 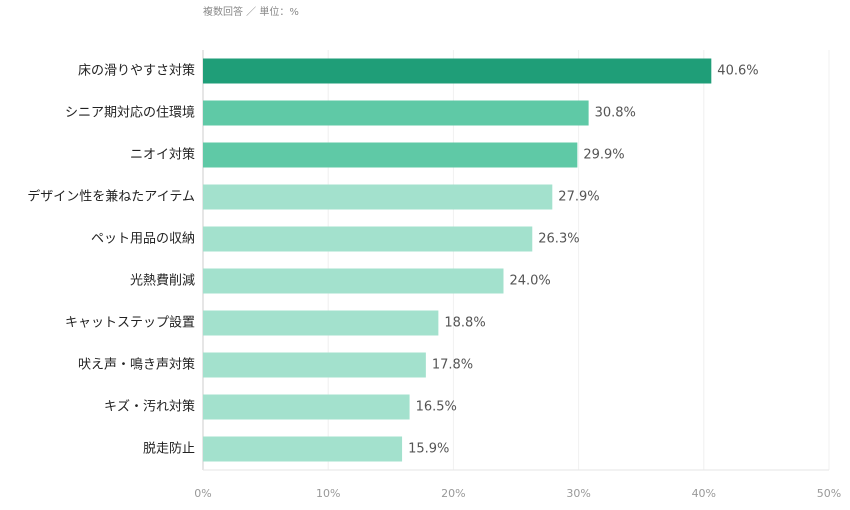 I want to click on value-label: 17.8%, so click(x=452, y=365).